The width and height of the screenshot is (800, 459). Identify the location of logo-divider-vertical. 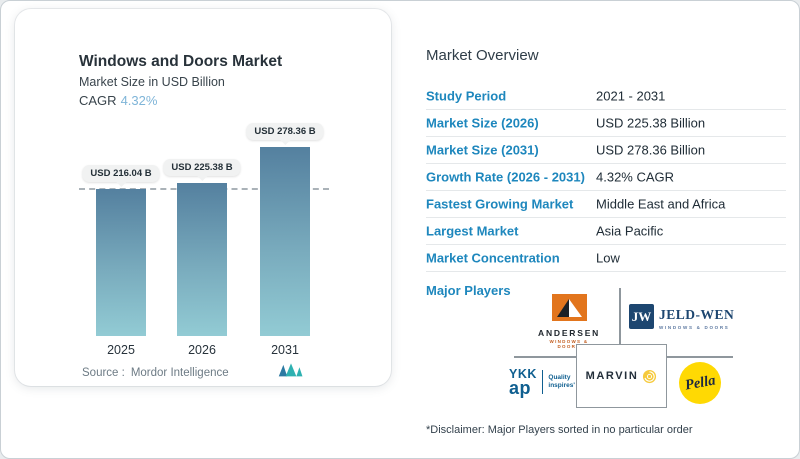
(620, 316).